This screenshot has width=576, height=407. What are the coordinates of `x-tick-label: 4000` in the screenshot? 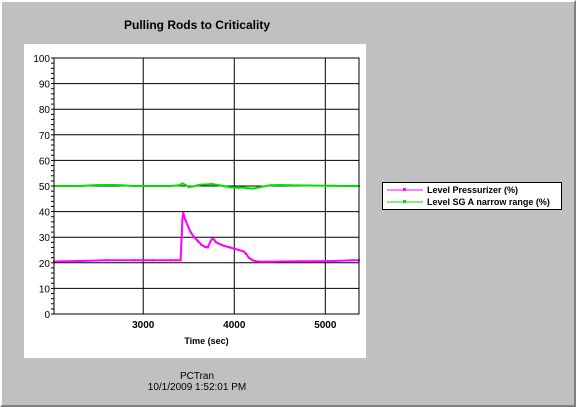 It's located at (234, 325).